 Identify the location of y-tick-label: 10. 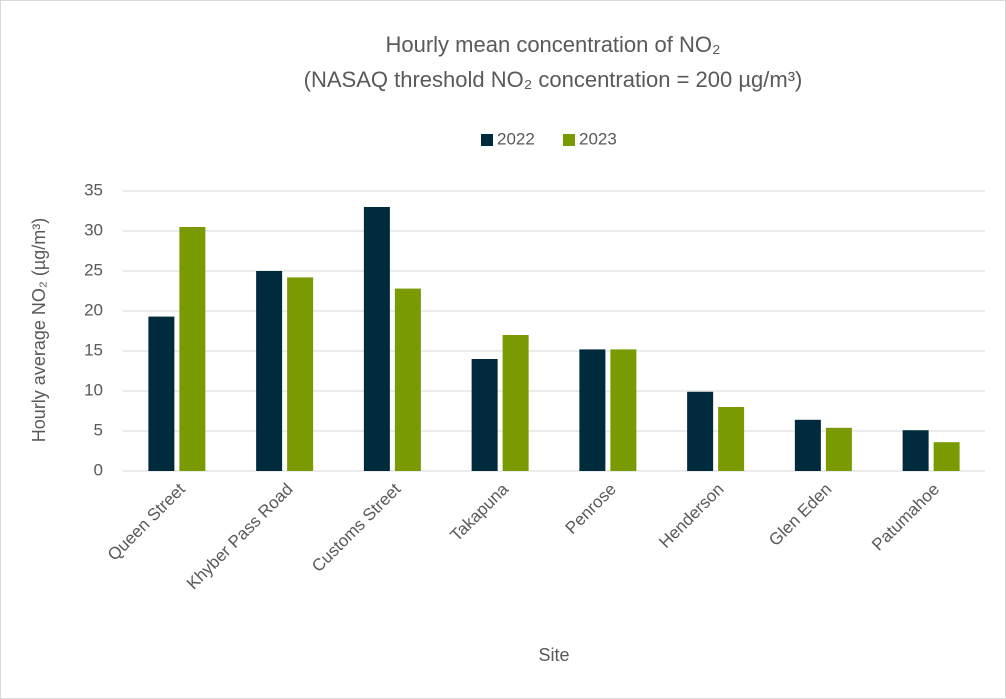
(93, 389).